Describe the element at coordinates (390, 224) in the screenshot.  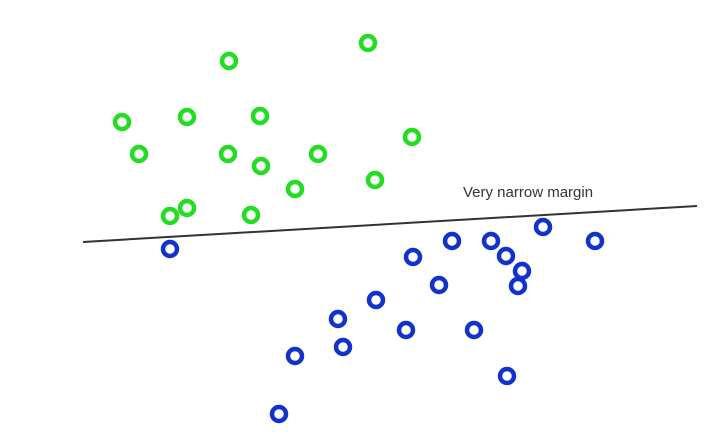
I see `decision-boundary-line` at that location.